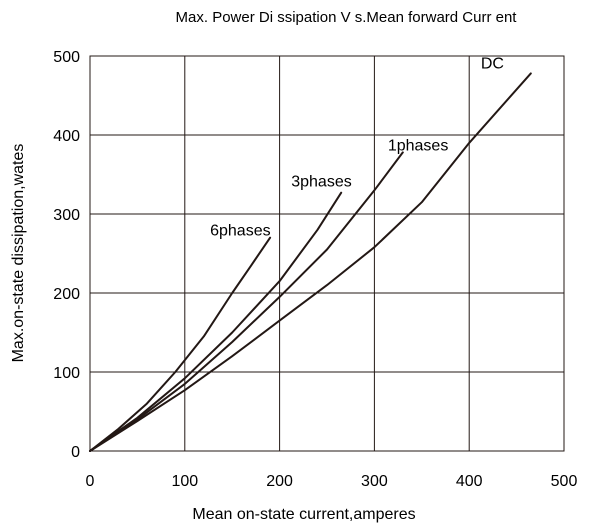  Describe the element at coordinates (66, 373) in the screenshot. I see `y-tick-label: 100` at that location.